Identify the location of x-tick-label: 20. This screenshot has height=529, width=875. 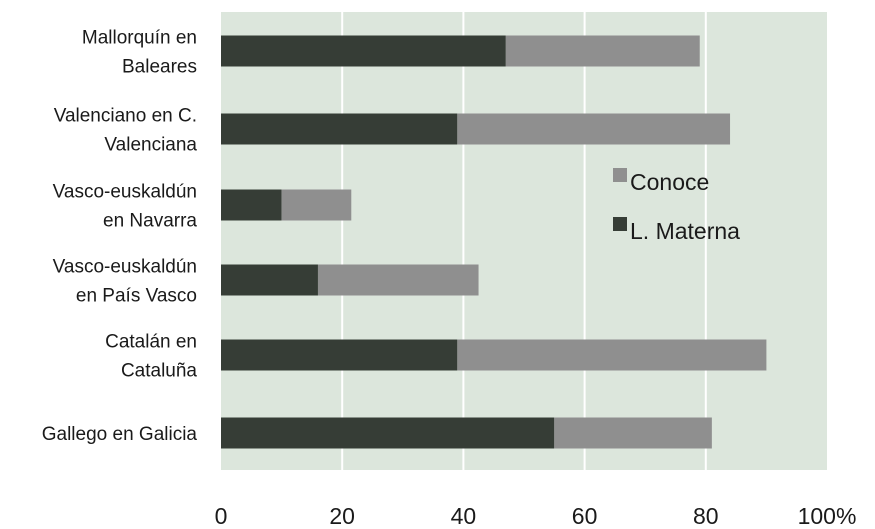
(342, 516).